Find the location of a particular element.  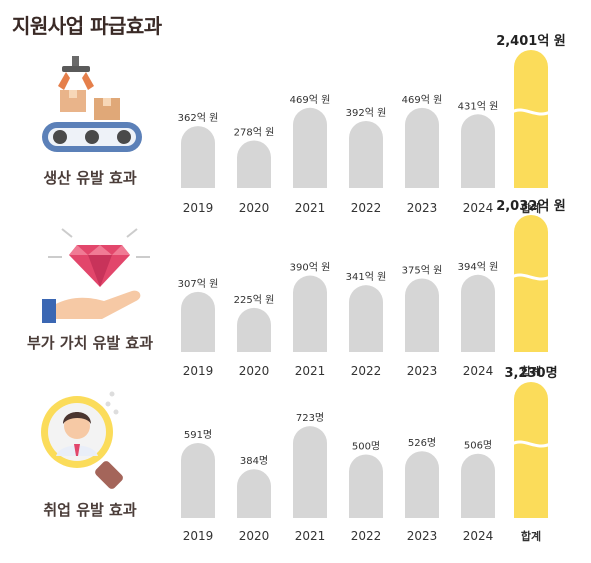

bar-value-label: 278억 원 is located at coordinates (254, 132).